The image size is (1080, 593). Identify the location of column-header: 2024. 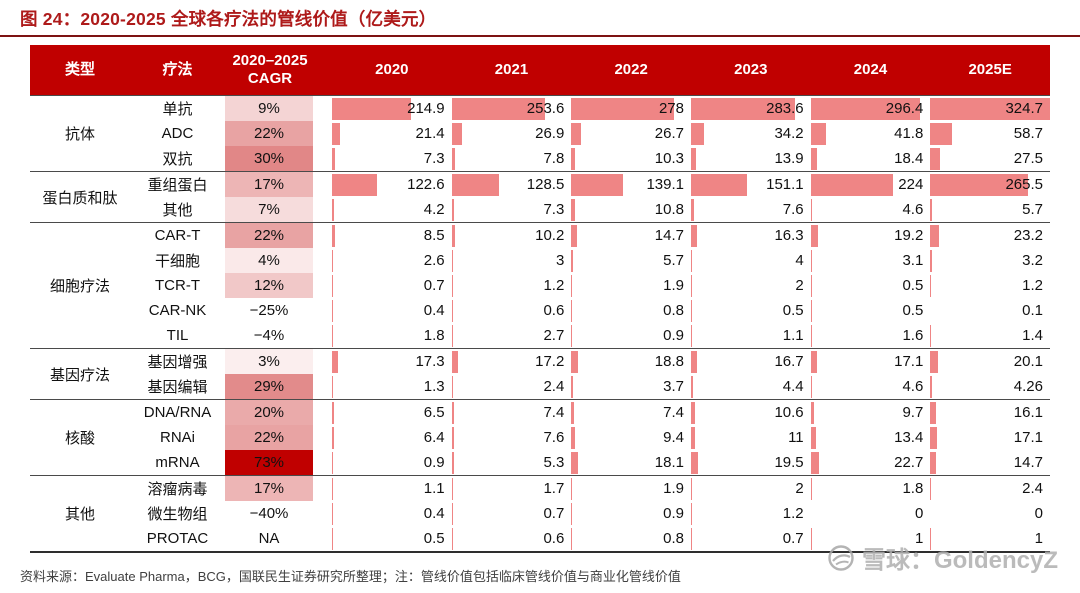
(870, 69).